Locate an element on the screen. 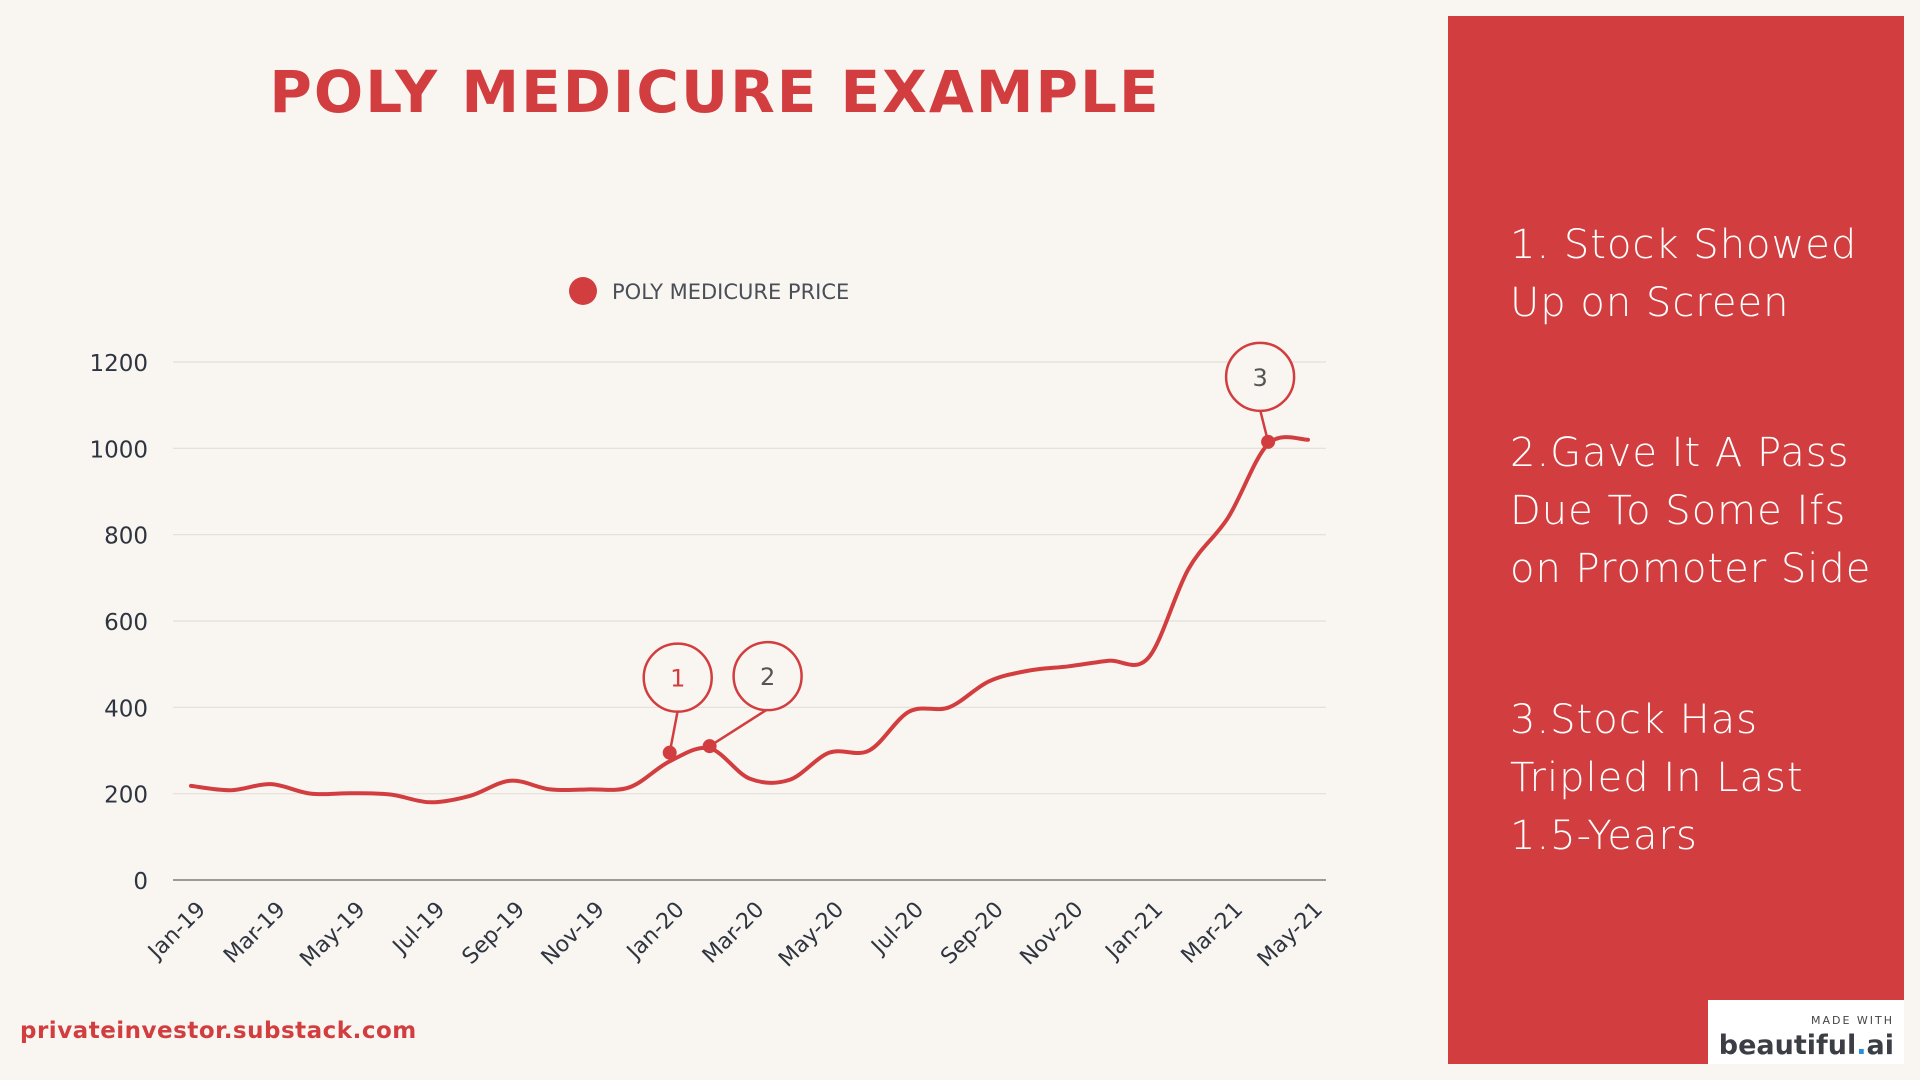  annotation-layer: 1 2 3 is located at coordinates (969, 550).